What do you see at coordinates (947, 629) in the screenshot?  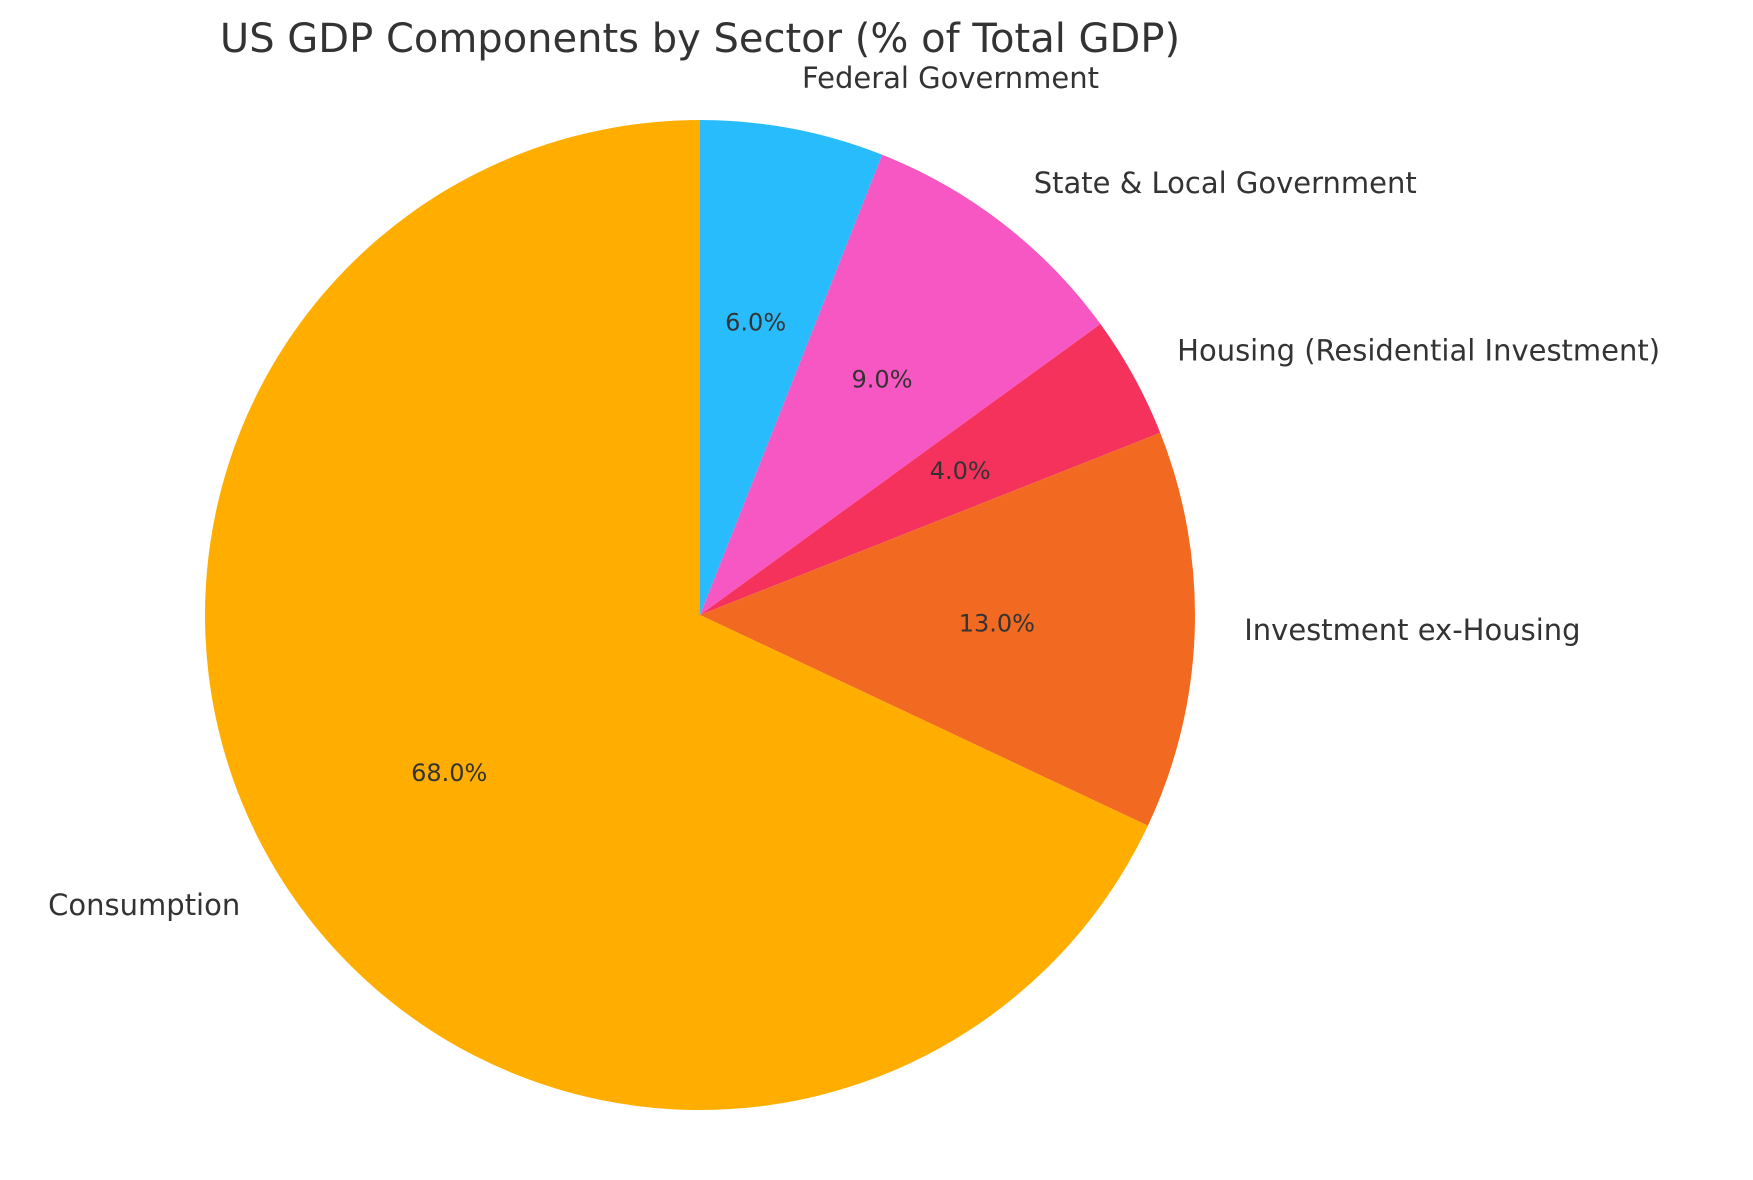 I see `pie-slice-investment-ex-housing` at bounding box center [947, 629].